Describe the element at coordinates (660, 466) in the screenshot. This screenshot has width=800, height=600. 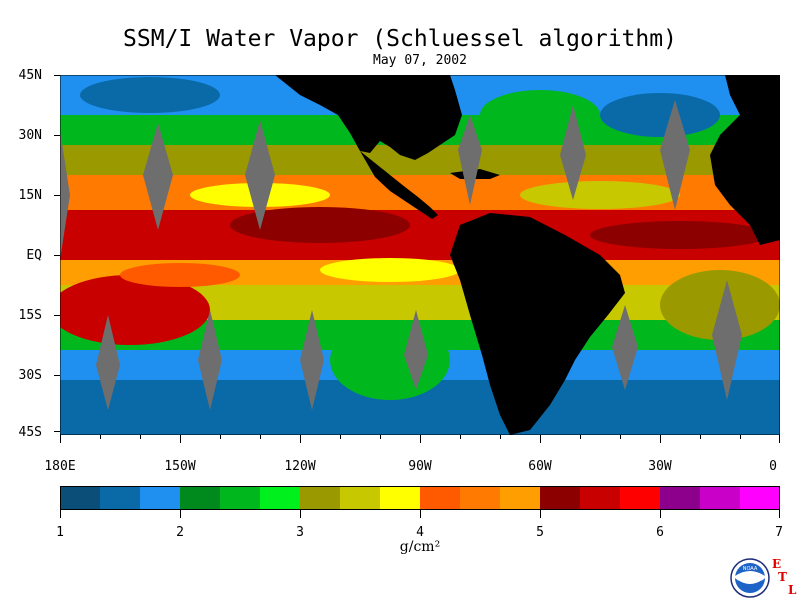
I see `lon-label: 30W` at that location.